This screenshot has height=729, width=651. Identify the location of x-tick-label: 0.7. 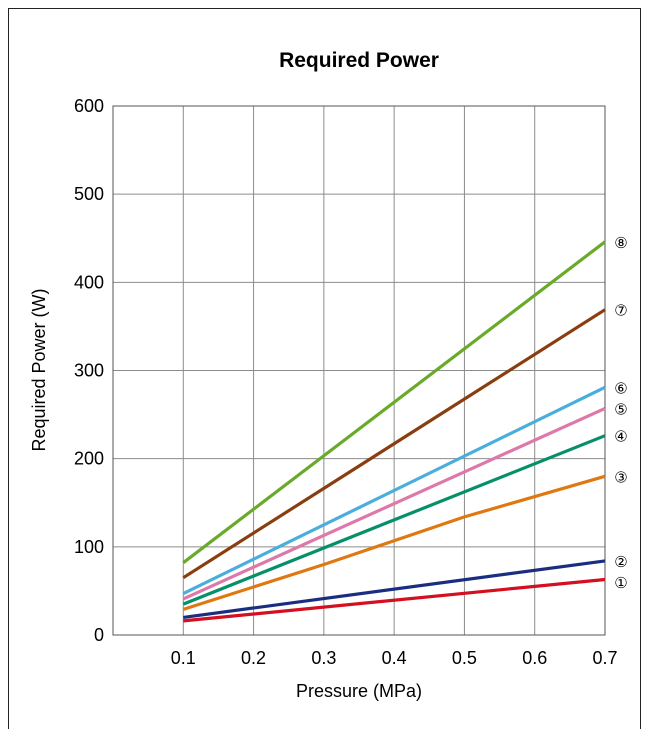
(604, 658).